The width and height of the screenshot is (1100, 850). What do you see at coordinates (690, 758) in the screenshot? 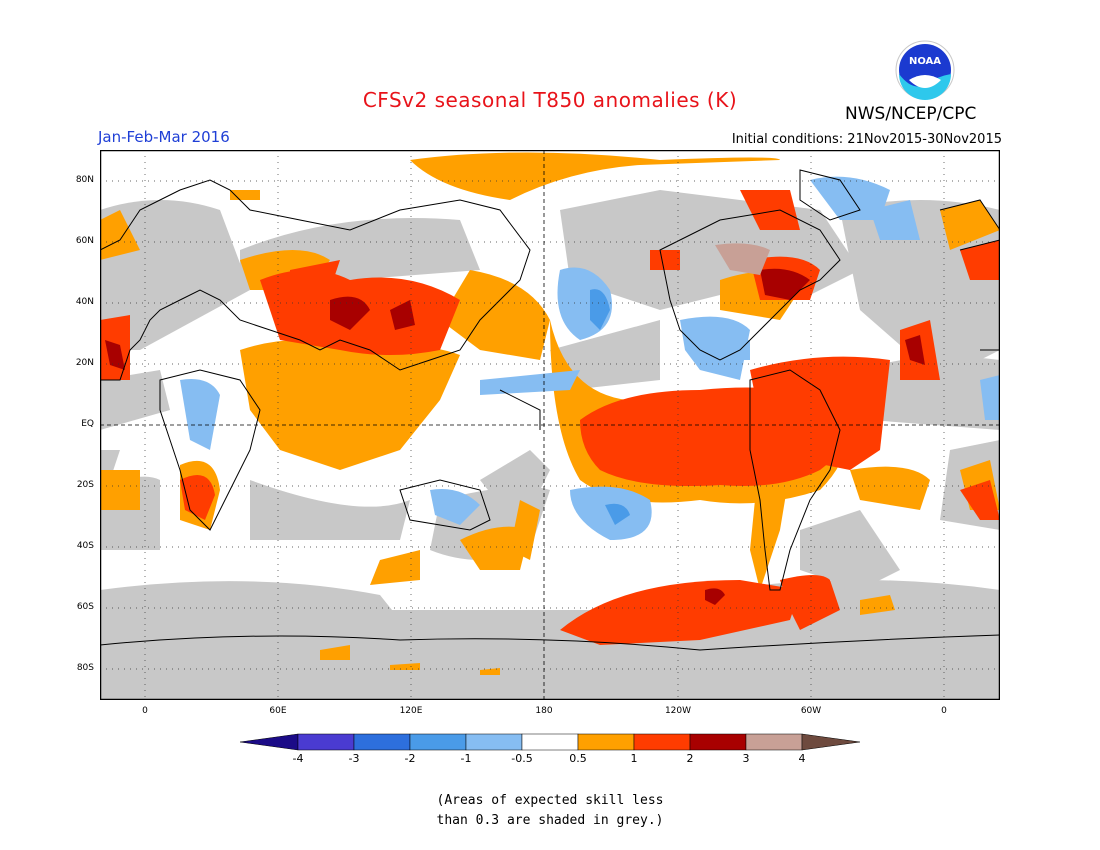
I see `color-bar-label: 2` at bounding box center [690, 758].